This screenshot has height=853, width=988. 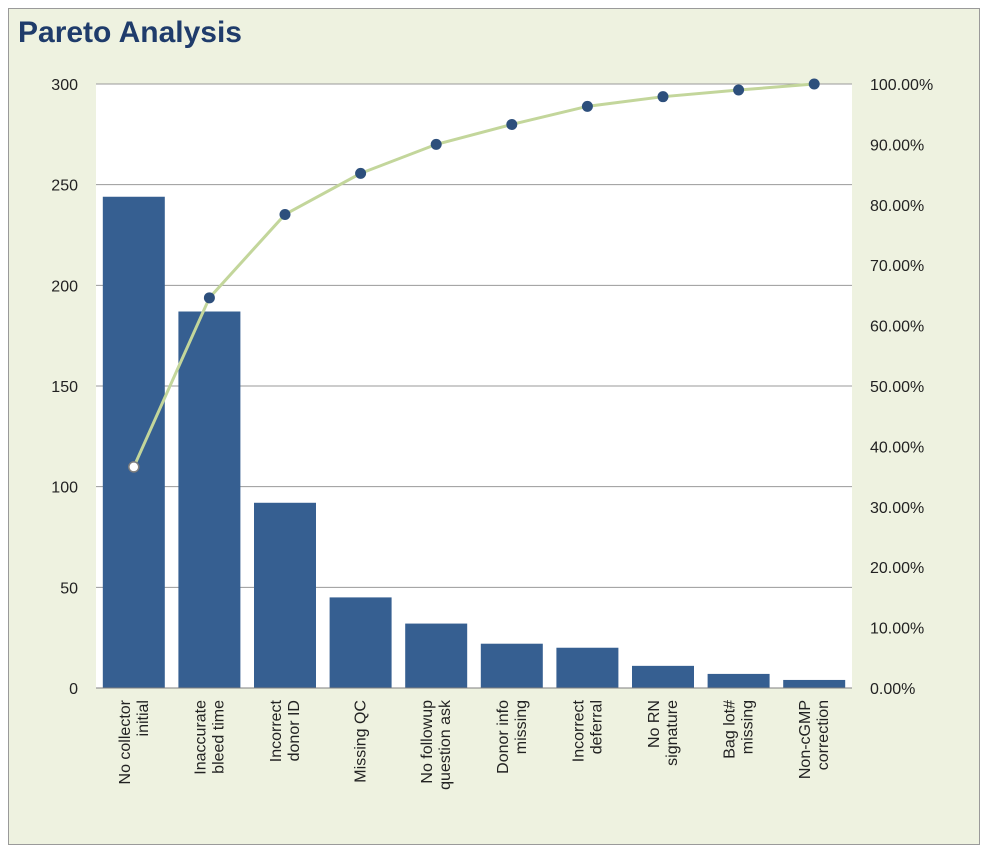 I want to click on y-axis-left: 0 50 100 150 200 250 300, so click(x=64, y=387).